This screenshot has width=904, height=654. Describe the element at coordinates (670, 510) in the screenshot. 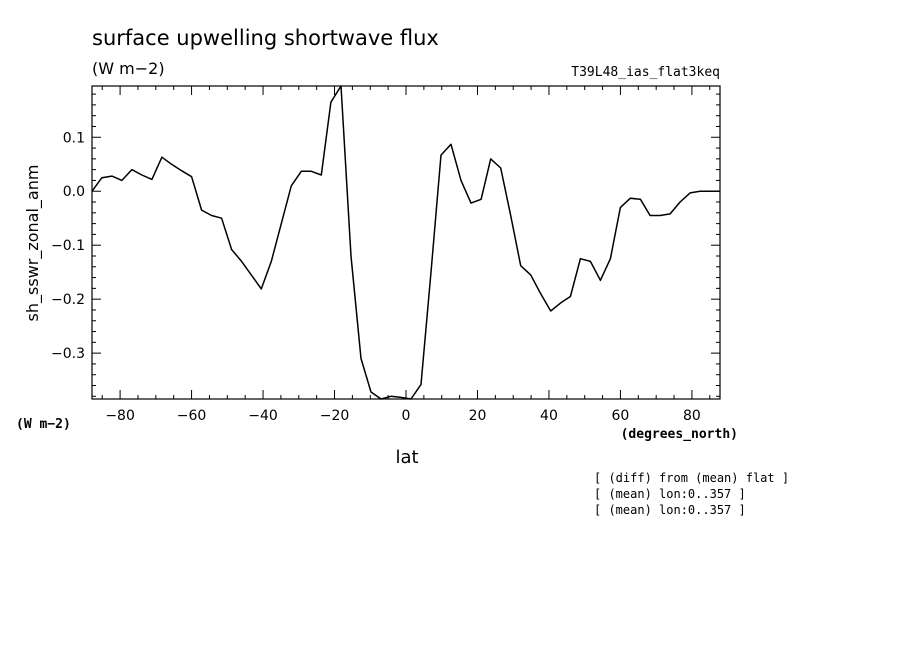

I see `note-line-3: [ (mean) lon:0..357 ]` at that location.